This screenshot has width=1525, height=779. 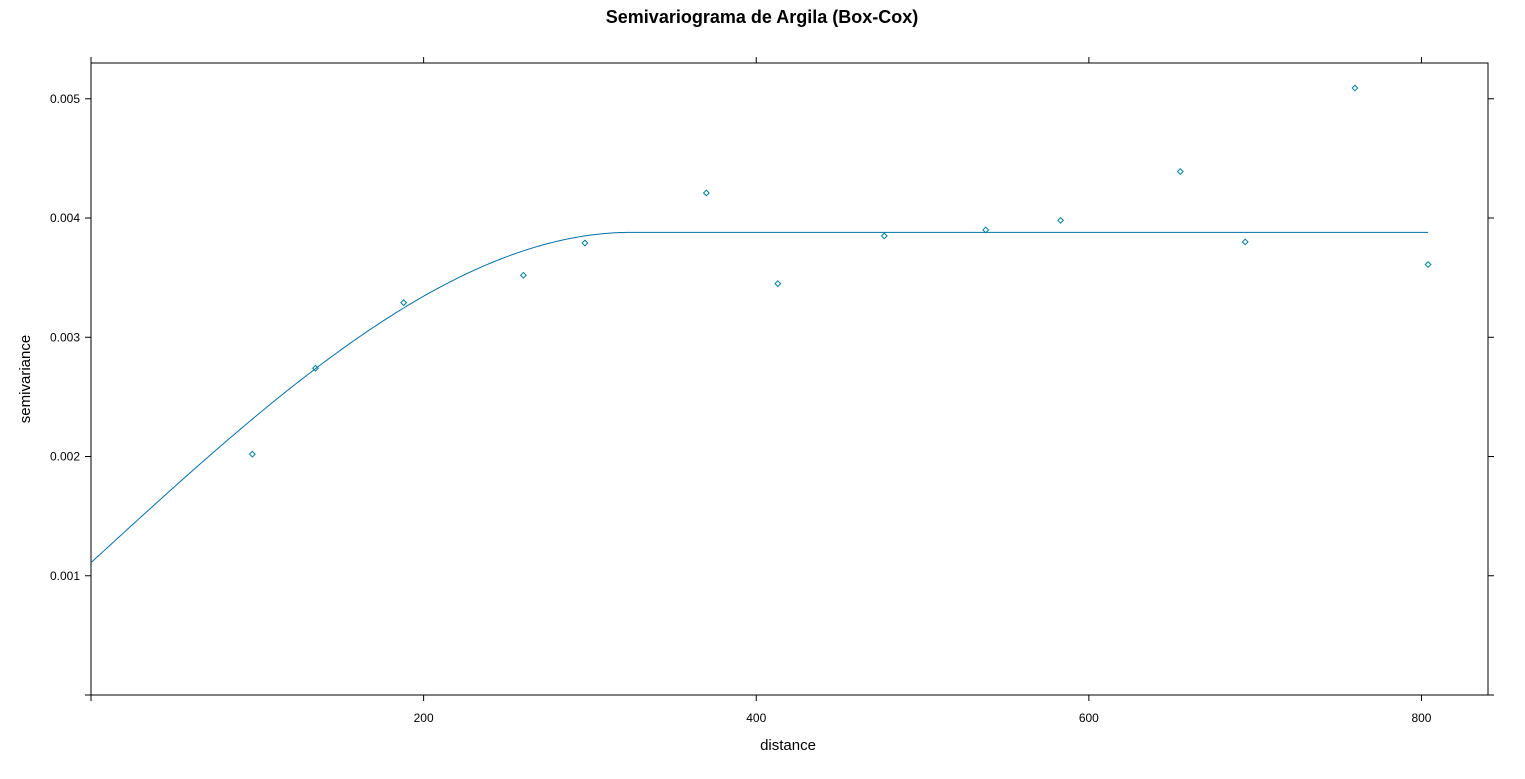 What do you see at coordinates (1089, 718) in the screenshot?
I see `x-tick-label: 600` at bounding box center [1089, 718].